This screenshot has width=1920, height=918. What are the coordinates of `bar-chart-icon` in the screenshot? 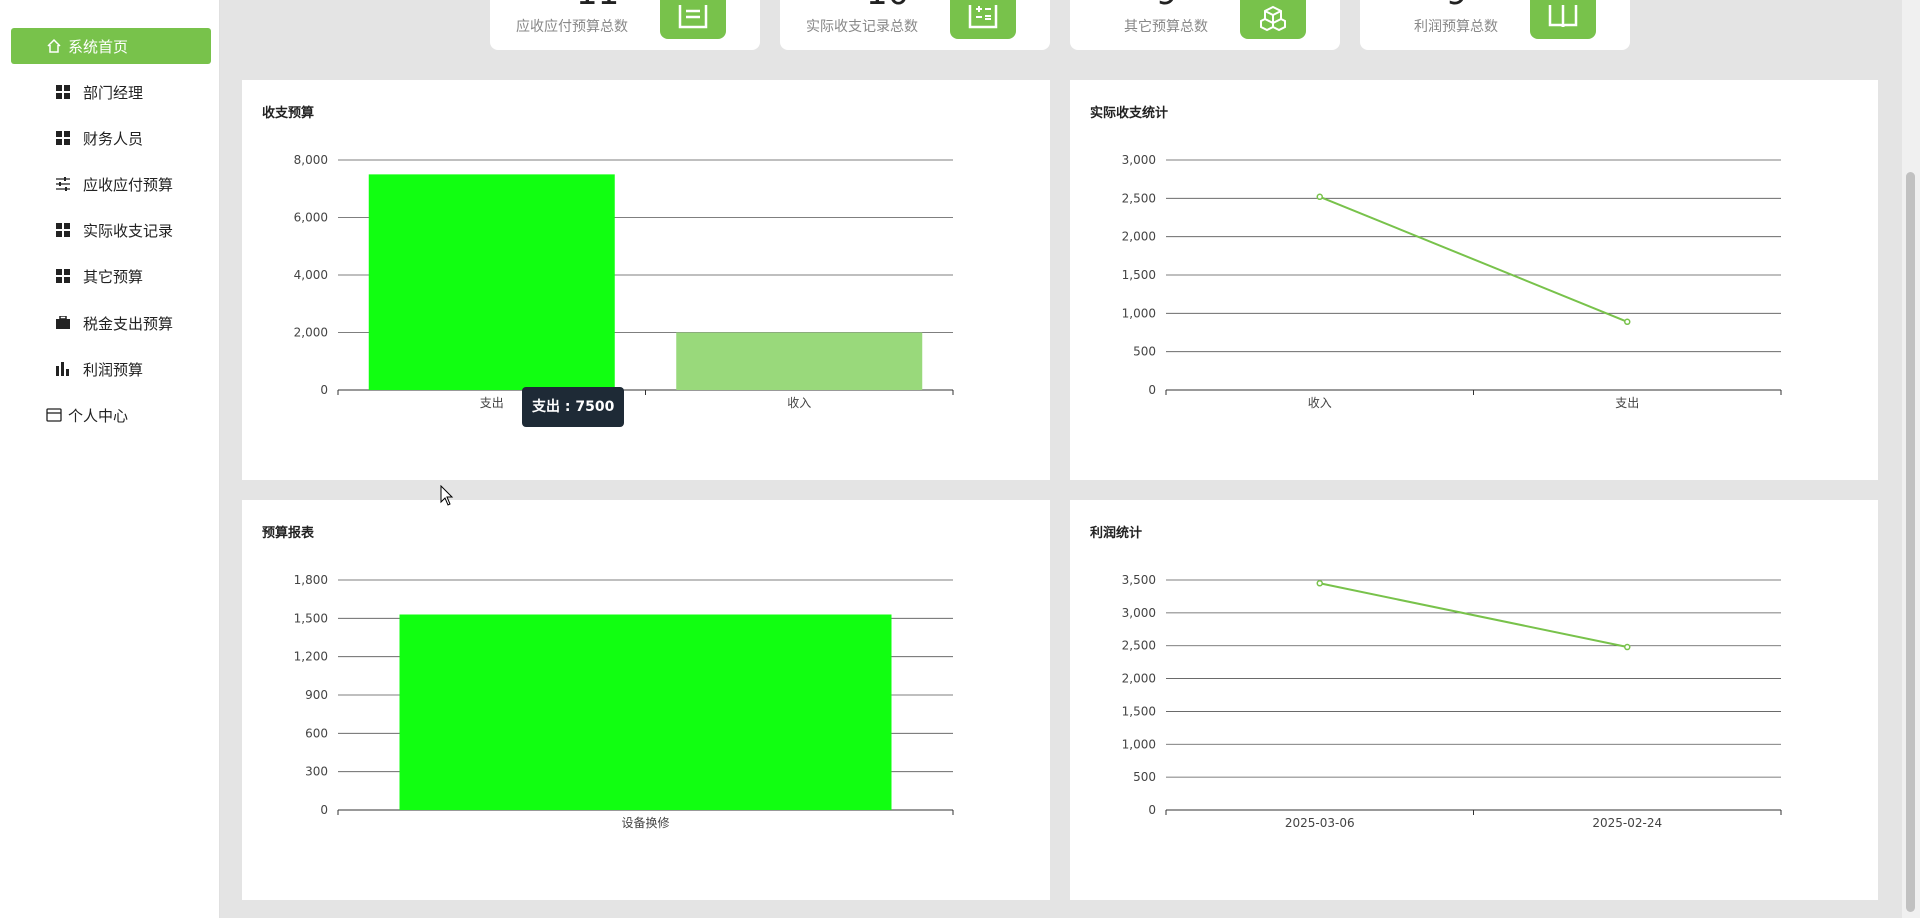 It's located at (63, 369).